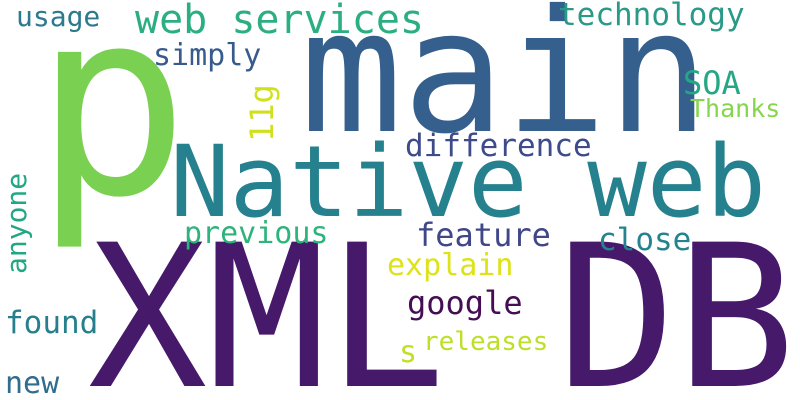 The width and height of the screenshot is (800, 400). What do you see at coordinates (408, 352) in the screenshot?
I see `word-s: s` at bounding box center [408, 352].